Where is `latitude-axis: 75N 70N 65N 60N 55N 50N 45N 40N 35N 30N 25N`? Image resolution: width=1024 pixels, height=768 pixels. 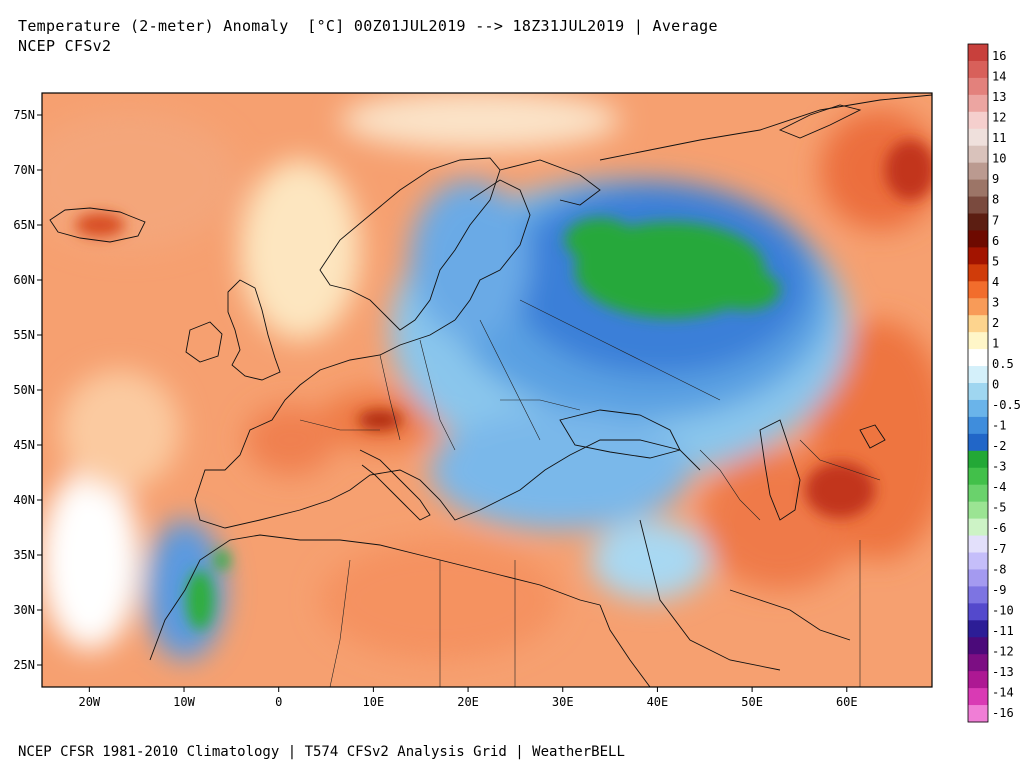
latitude-axis: 75N 70N 65N 60N 55N 50N 45N 40N 35N 30N 25N is located at coordinates (27, 390).